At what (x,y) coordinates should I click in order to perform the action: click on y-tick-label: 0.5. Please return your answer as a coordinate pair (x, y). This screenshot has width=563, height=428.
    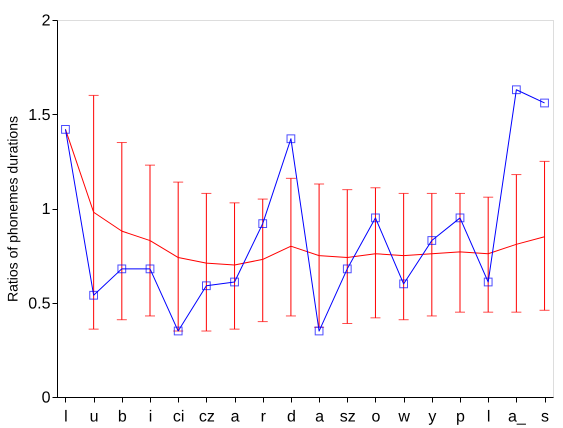
    Looking at the image, I should click on (39, 303).